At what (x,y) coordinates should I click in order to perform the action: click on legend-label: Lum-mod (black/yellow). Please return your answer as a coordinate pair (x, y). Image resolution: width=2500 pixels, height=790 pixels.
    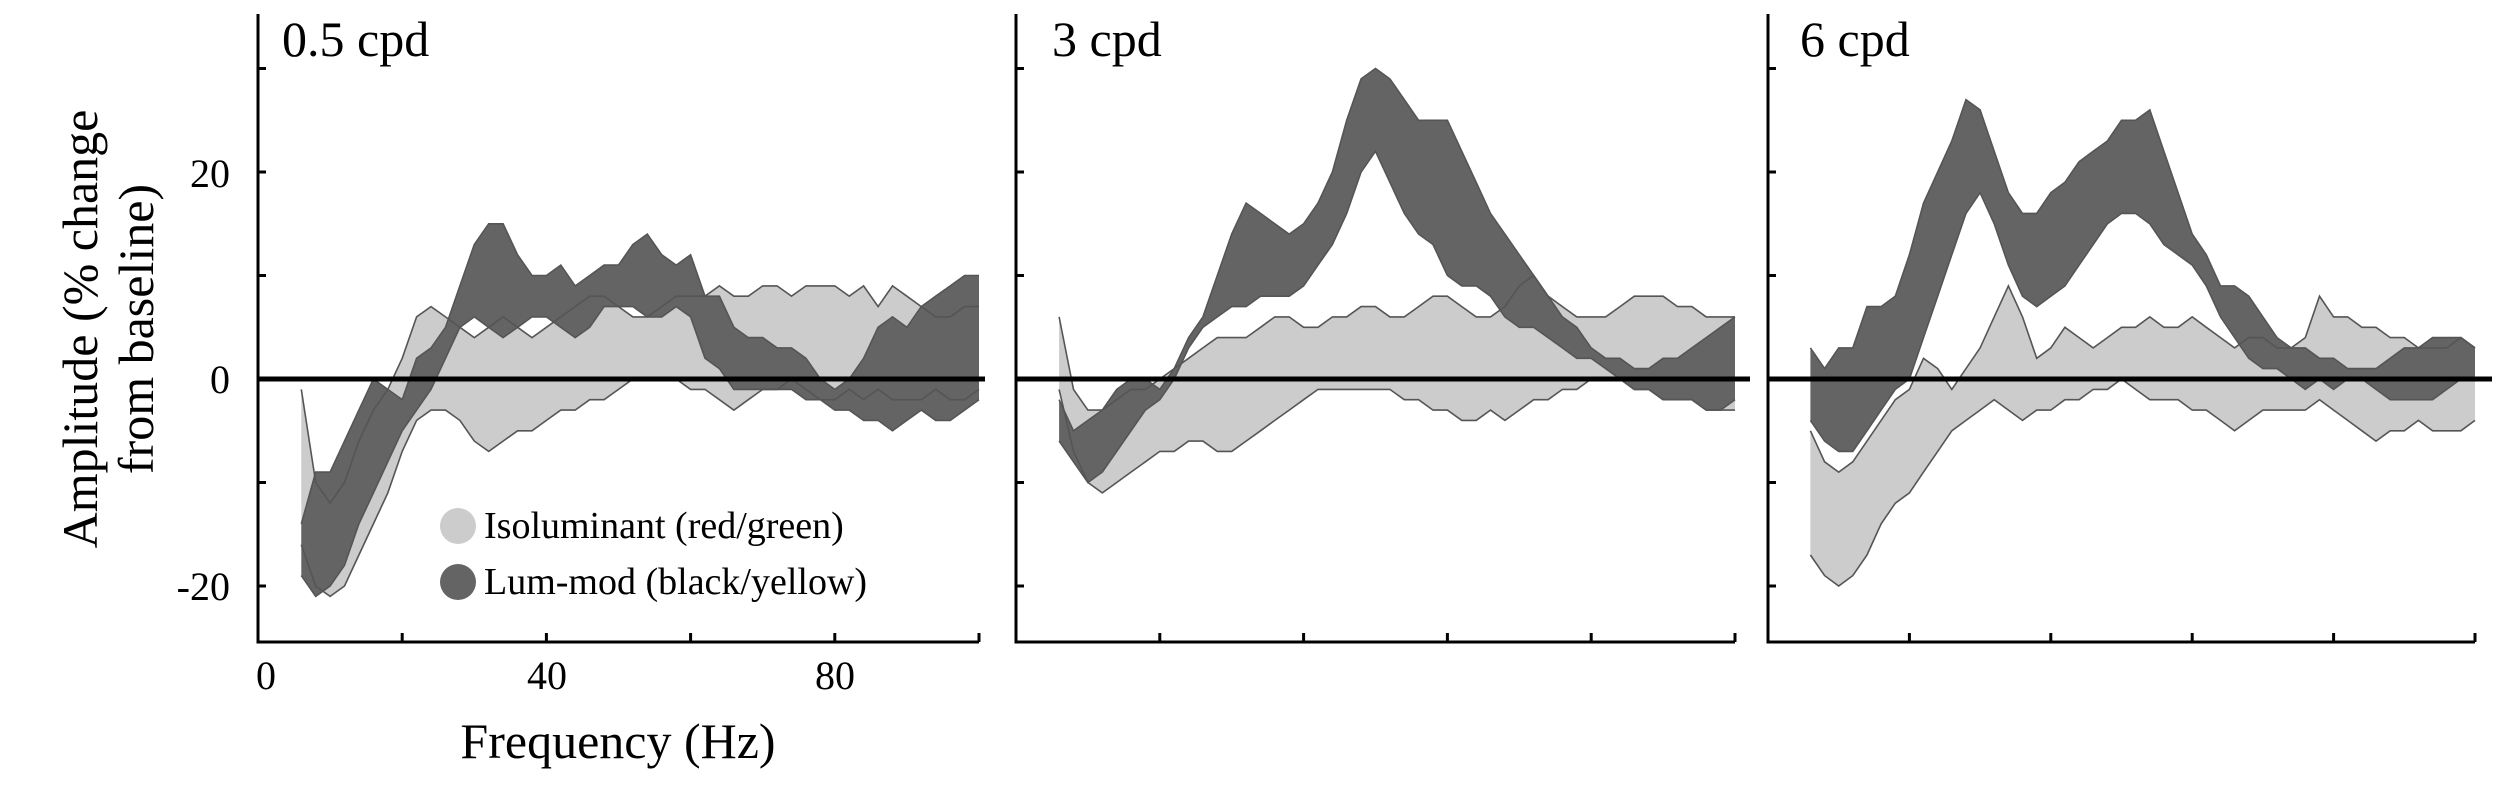
    Looking at the image, I should click on (676, 582).